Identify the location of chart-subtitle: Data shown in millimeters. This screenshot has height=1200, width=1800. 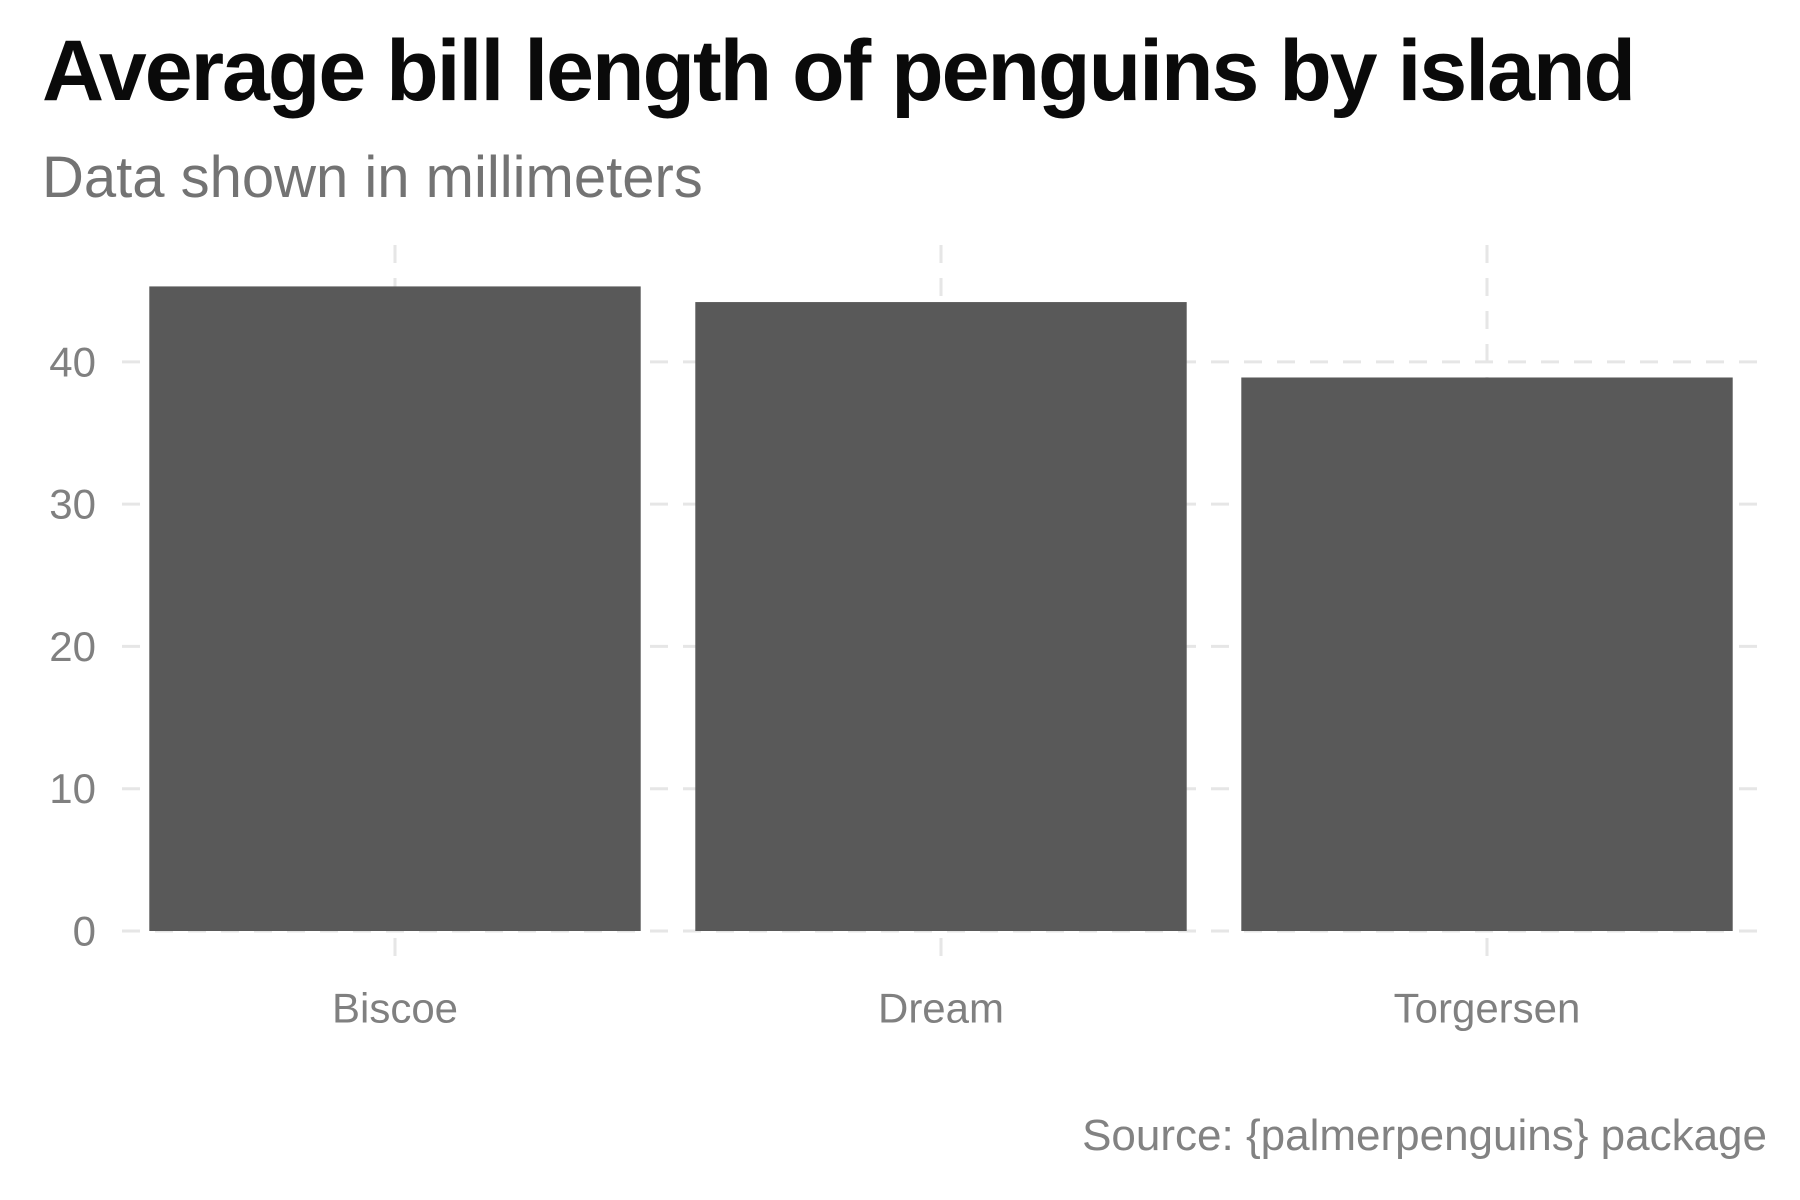
(372, 177).